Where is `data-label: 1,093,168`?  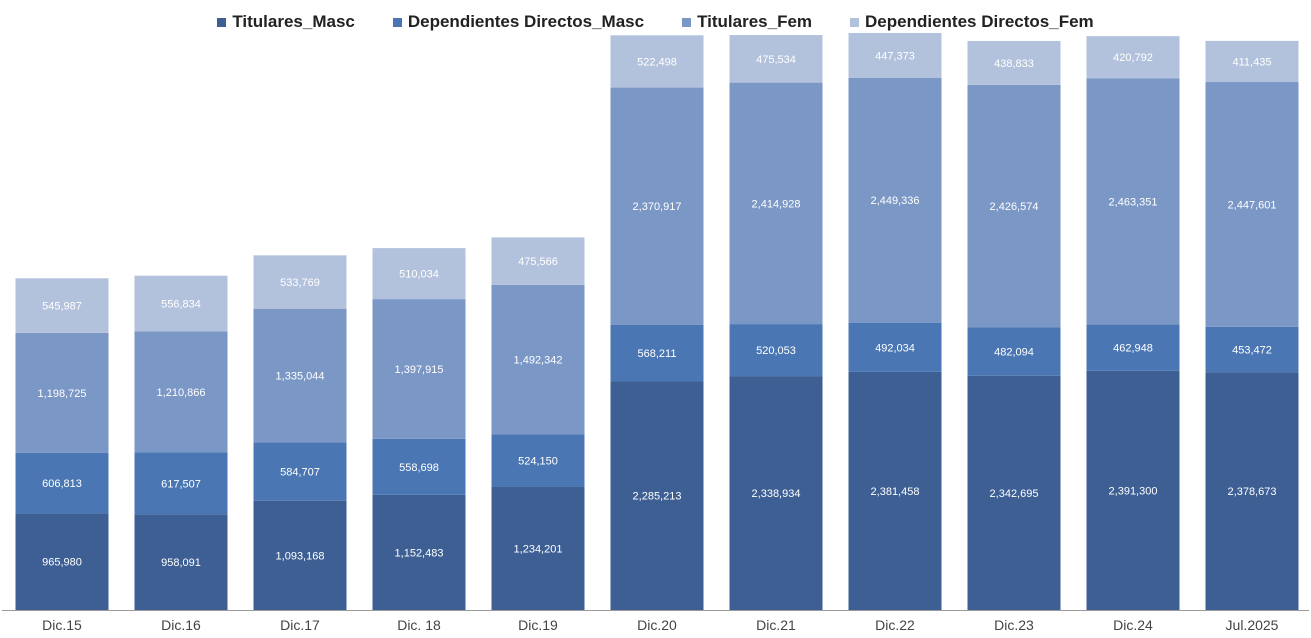 data-label: 1,093,168 is located at coordinates (300, 556).